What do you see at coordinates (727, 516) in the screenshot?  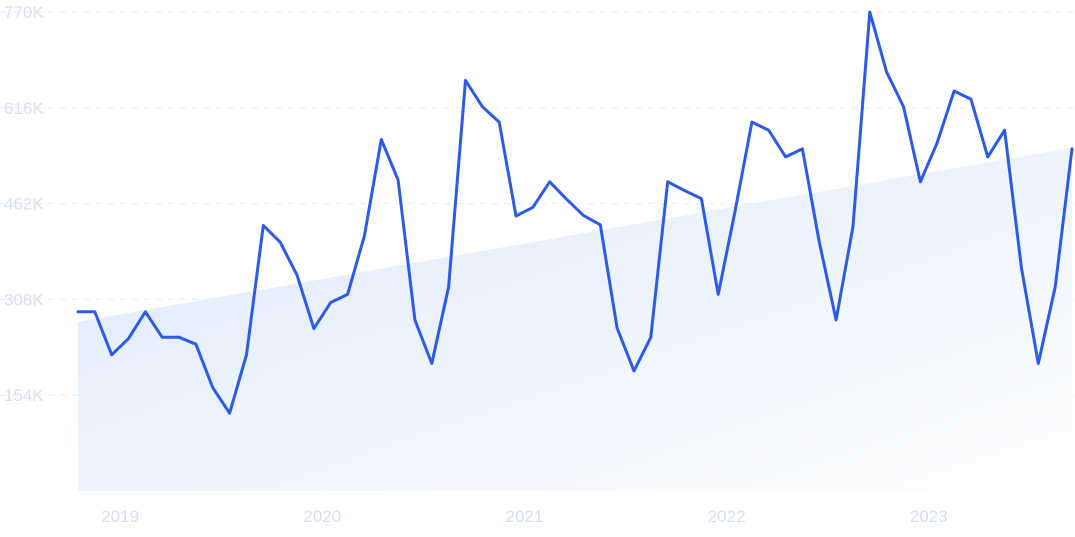 I see `x-tick-label: 2022` at bounding box center [727, 516].